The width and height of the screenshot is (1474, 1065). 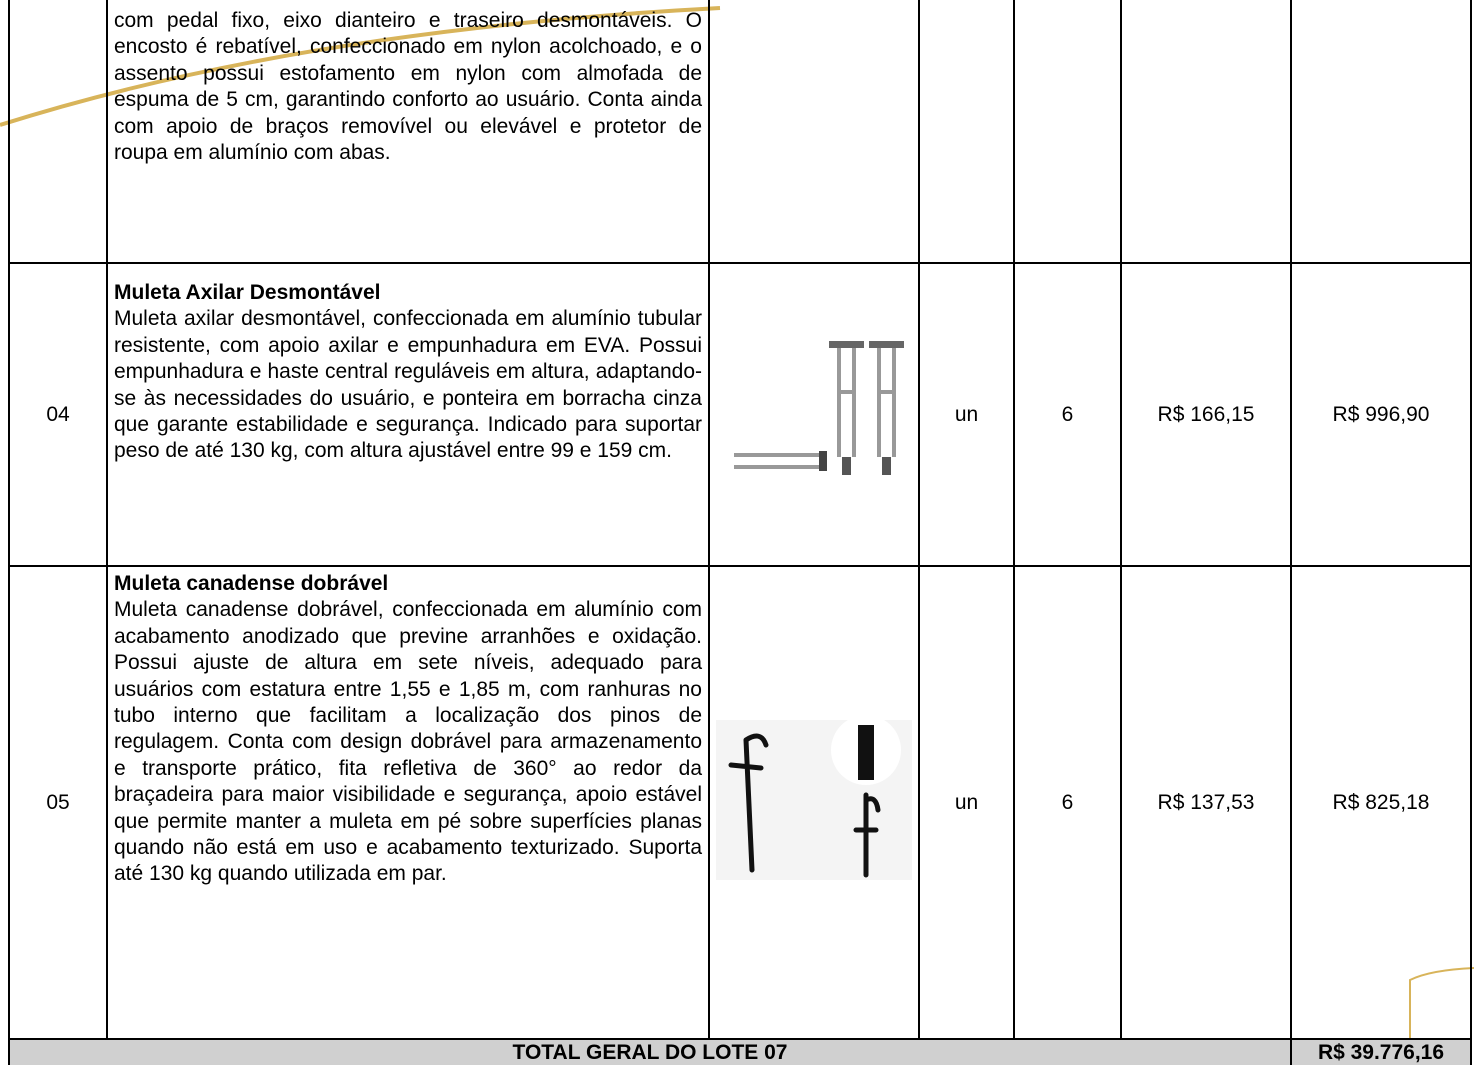 What do you see at coordinates (1381, 414) in the screenshot?
I see `total: R$ 996,90` at bounding box center [1381, 414].